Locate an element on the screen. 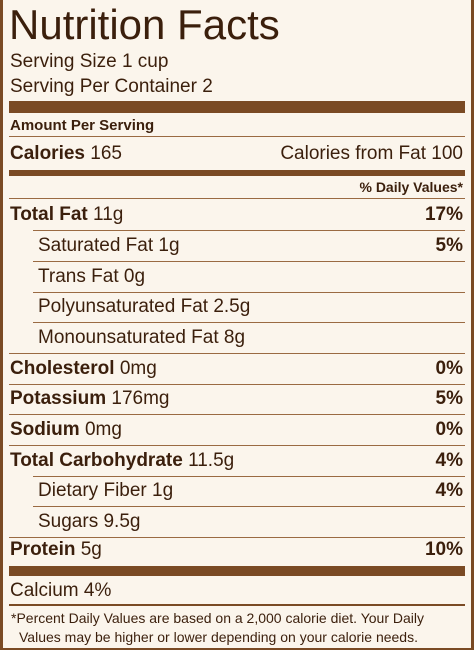 This screenshot has height=650, width=474. nutrient-name: Cholesterol is located at coordinates (62, 368).